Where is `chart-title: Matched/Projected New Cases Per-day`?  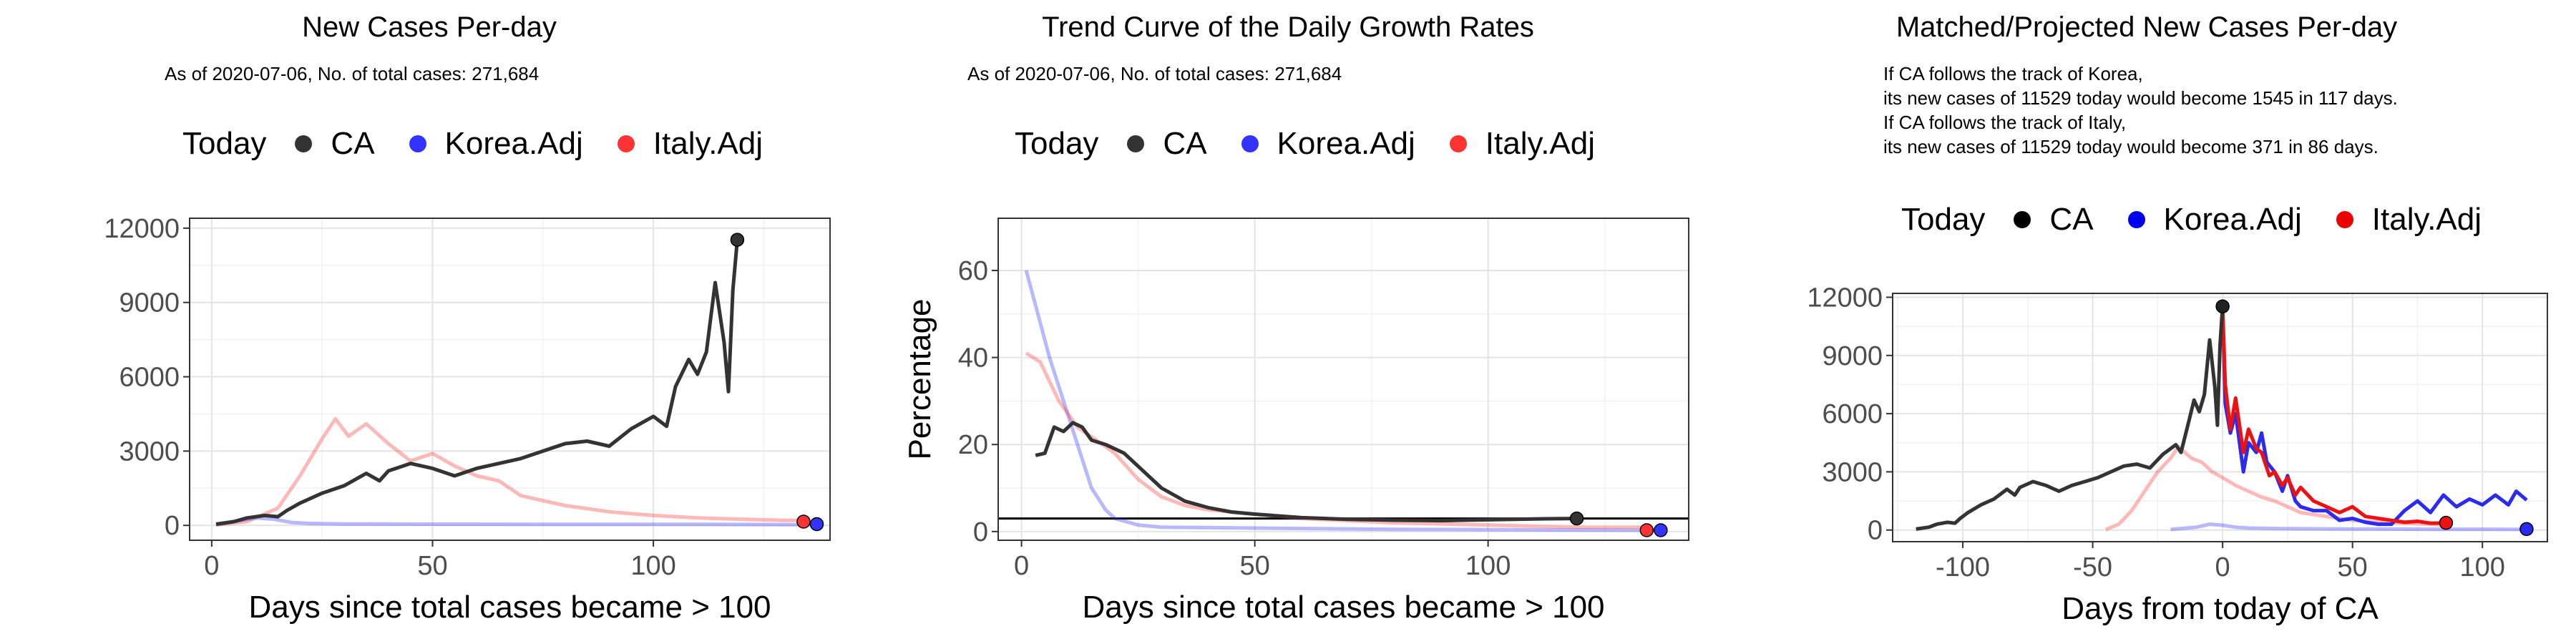 chart-title: Matched/Projected New Cases Per-day is located at coordinates (2147, 27).